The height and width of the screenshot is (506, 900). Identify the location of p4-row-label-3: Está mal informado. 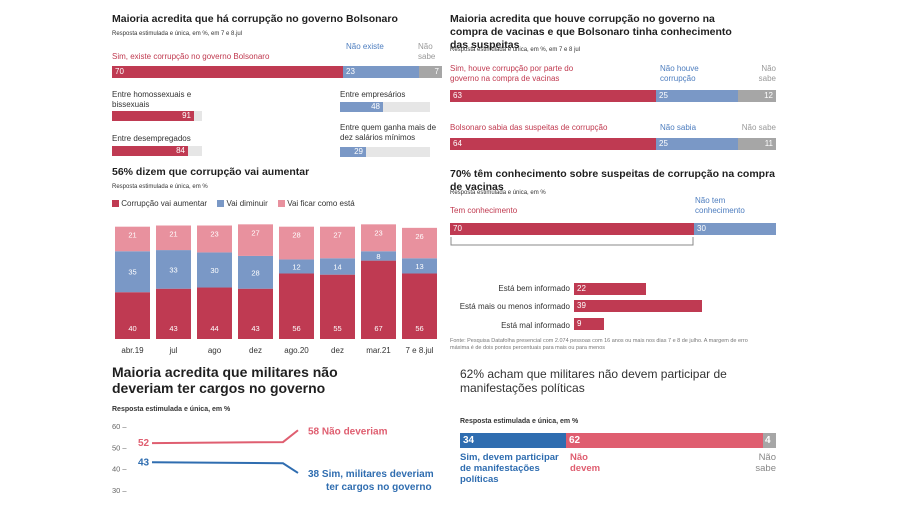
(535, 325).